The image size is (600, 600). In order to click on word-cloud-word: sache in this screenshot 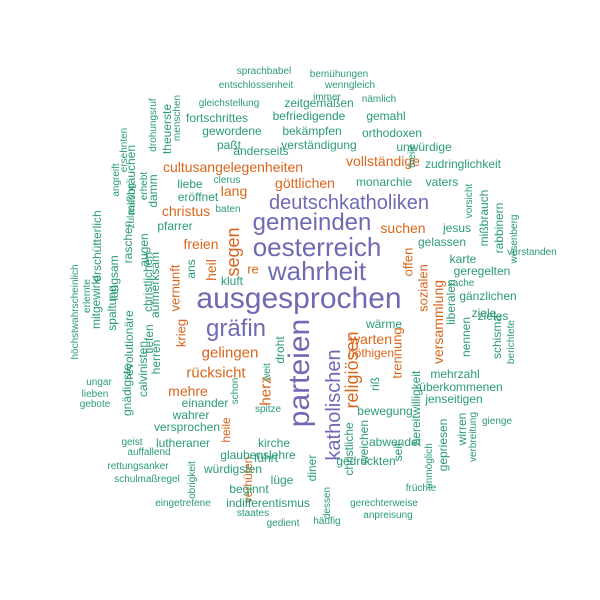, I will do `click(461, 283)`.